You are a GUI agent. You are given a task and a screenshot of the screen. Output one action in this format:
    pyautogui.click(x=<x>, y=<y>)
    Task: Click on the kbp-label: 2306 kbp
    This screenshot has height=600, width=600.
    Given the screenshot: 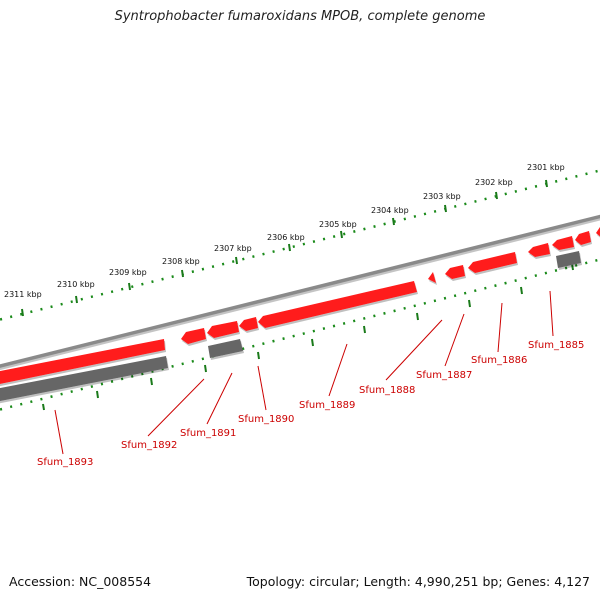 What is the action you would take?
    pyautogui.click(x=286, y=237)
    